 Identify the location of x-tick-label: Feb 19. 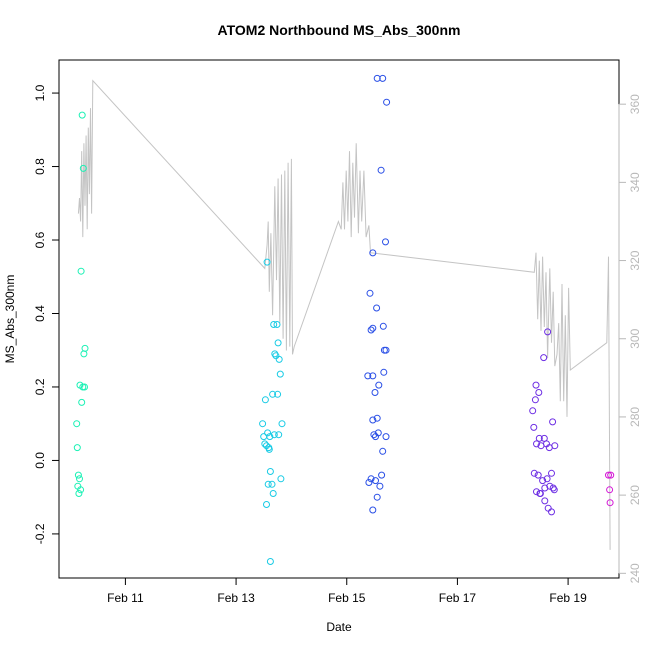
(568, 598).